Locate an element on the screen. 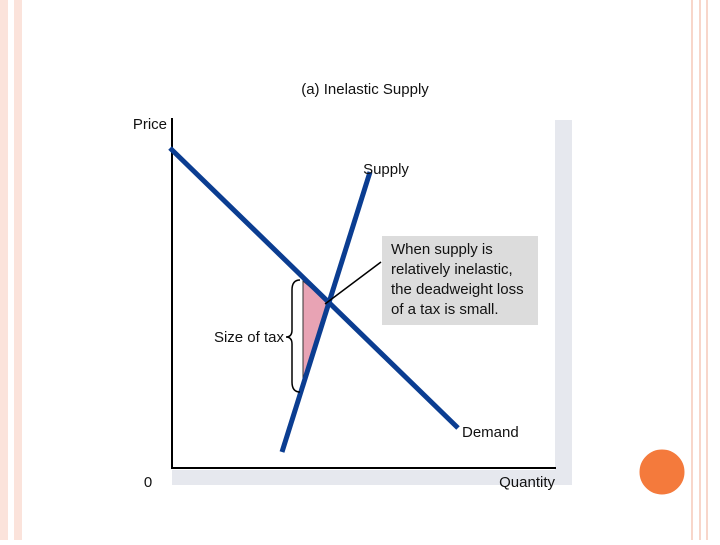  x-axis-label: Quantity is located at coordinates (527, 482).